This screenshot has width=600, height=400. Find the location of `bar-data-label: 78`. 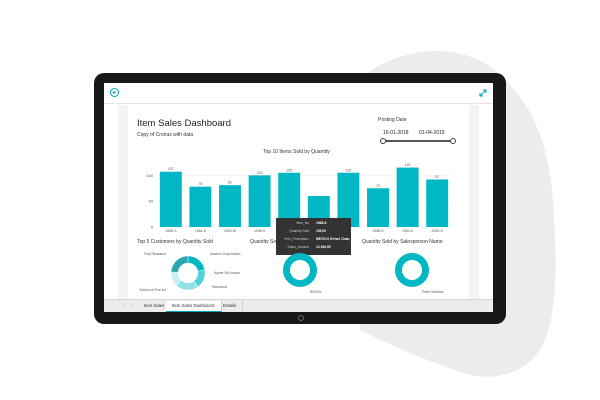

bar-data-label: 78 is located at coordinates (200, 184).